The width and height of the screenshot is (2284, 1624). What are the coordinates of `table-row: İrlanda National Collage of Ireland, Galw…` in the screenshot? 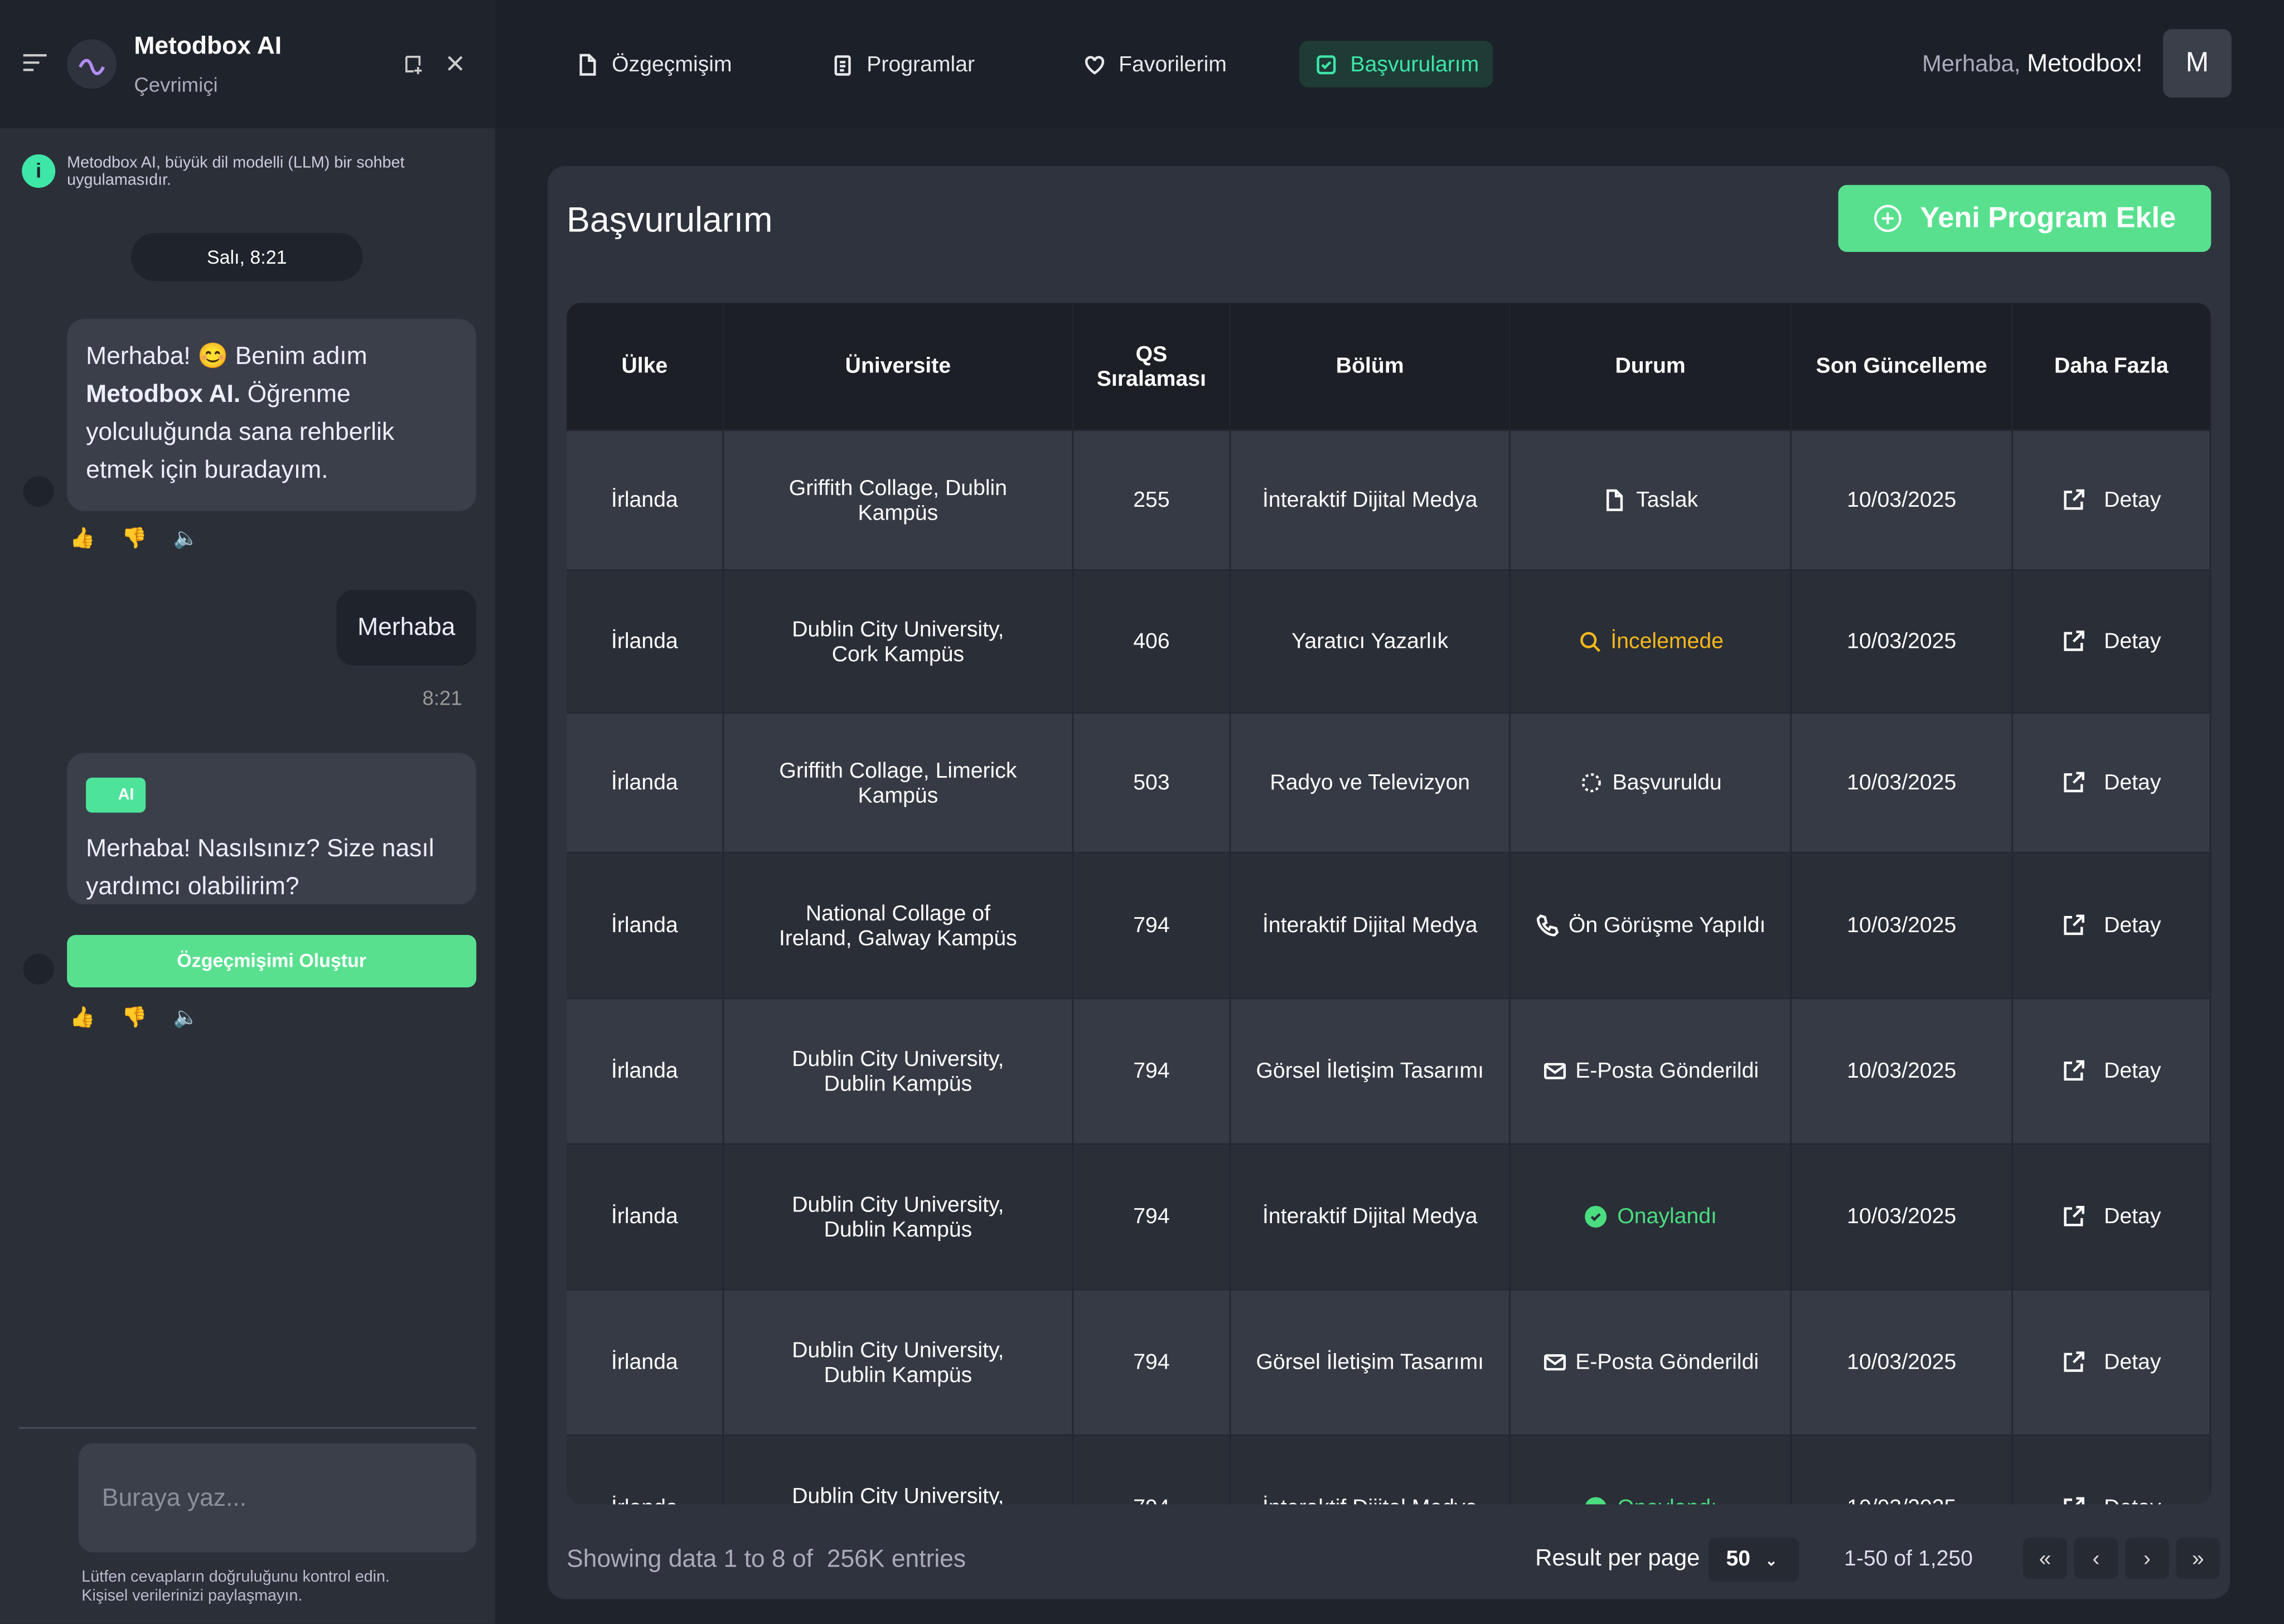 It's located at (1389, 925).